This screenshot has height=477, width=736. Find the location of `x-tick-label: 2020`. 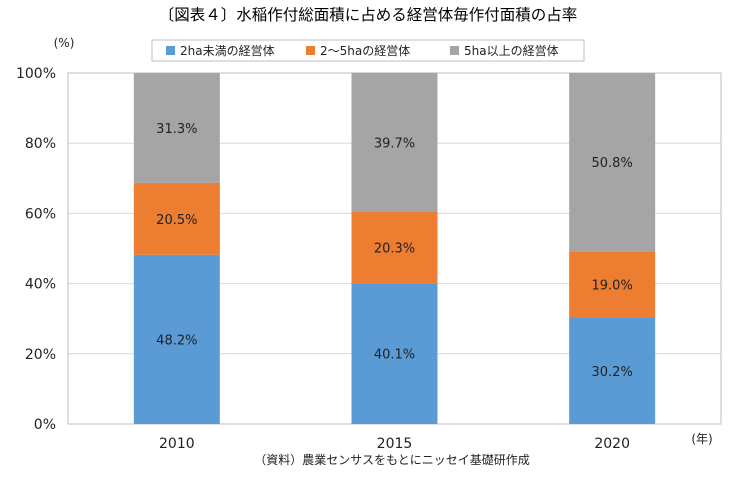

x-tick-label: 2020 is located at coordinates (612, 444).